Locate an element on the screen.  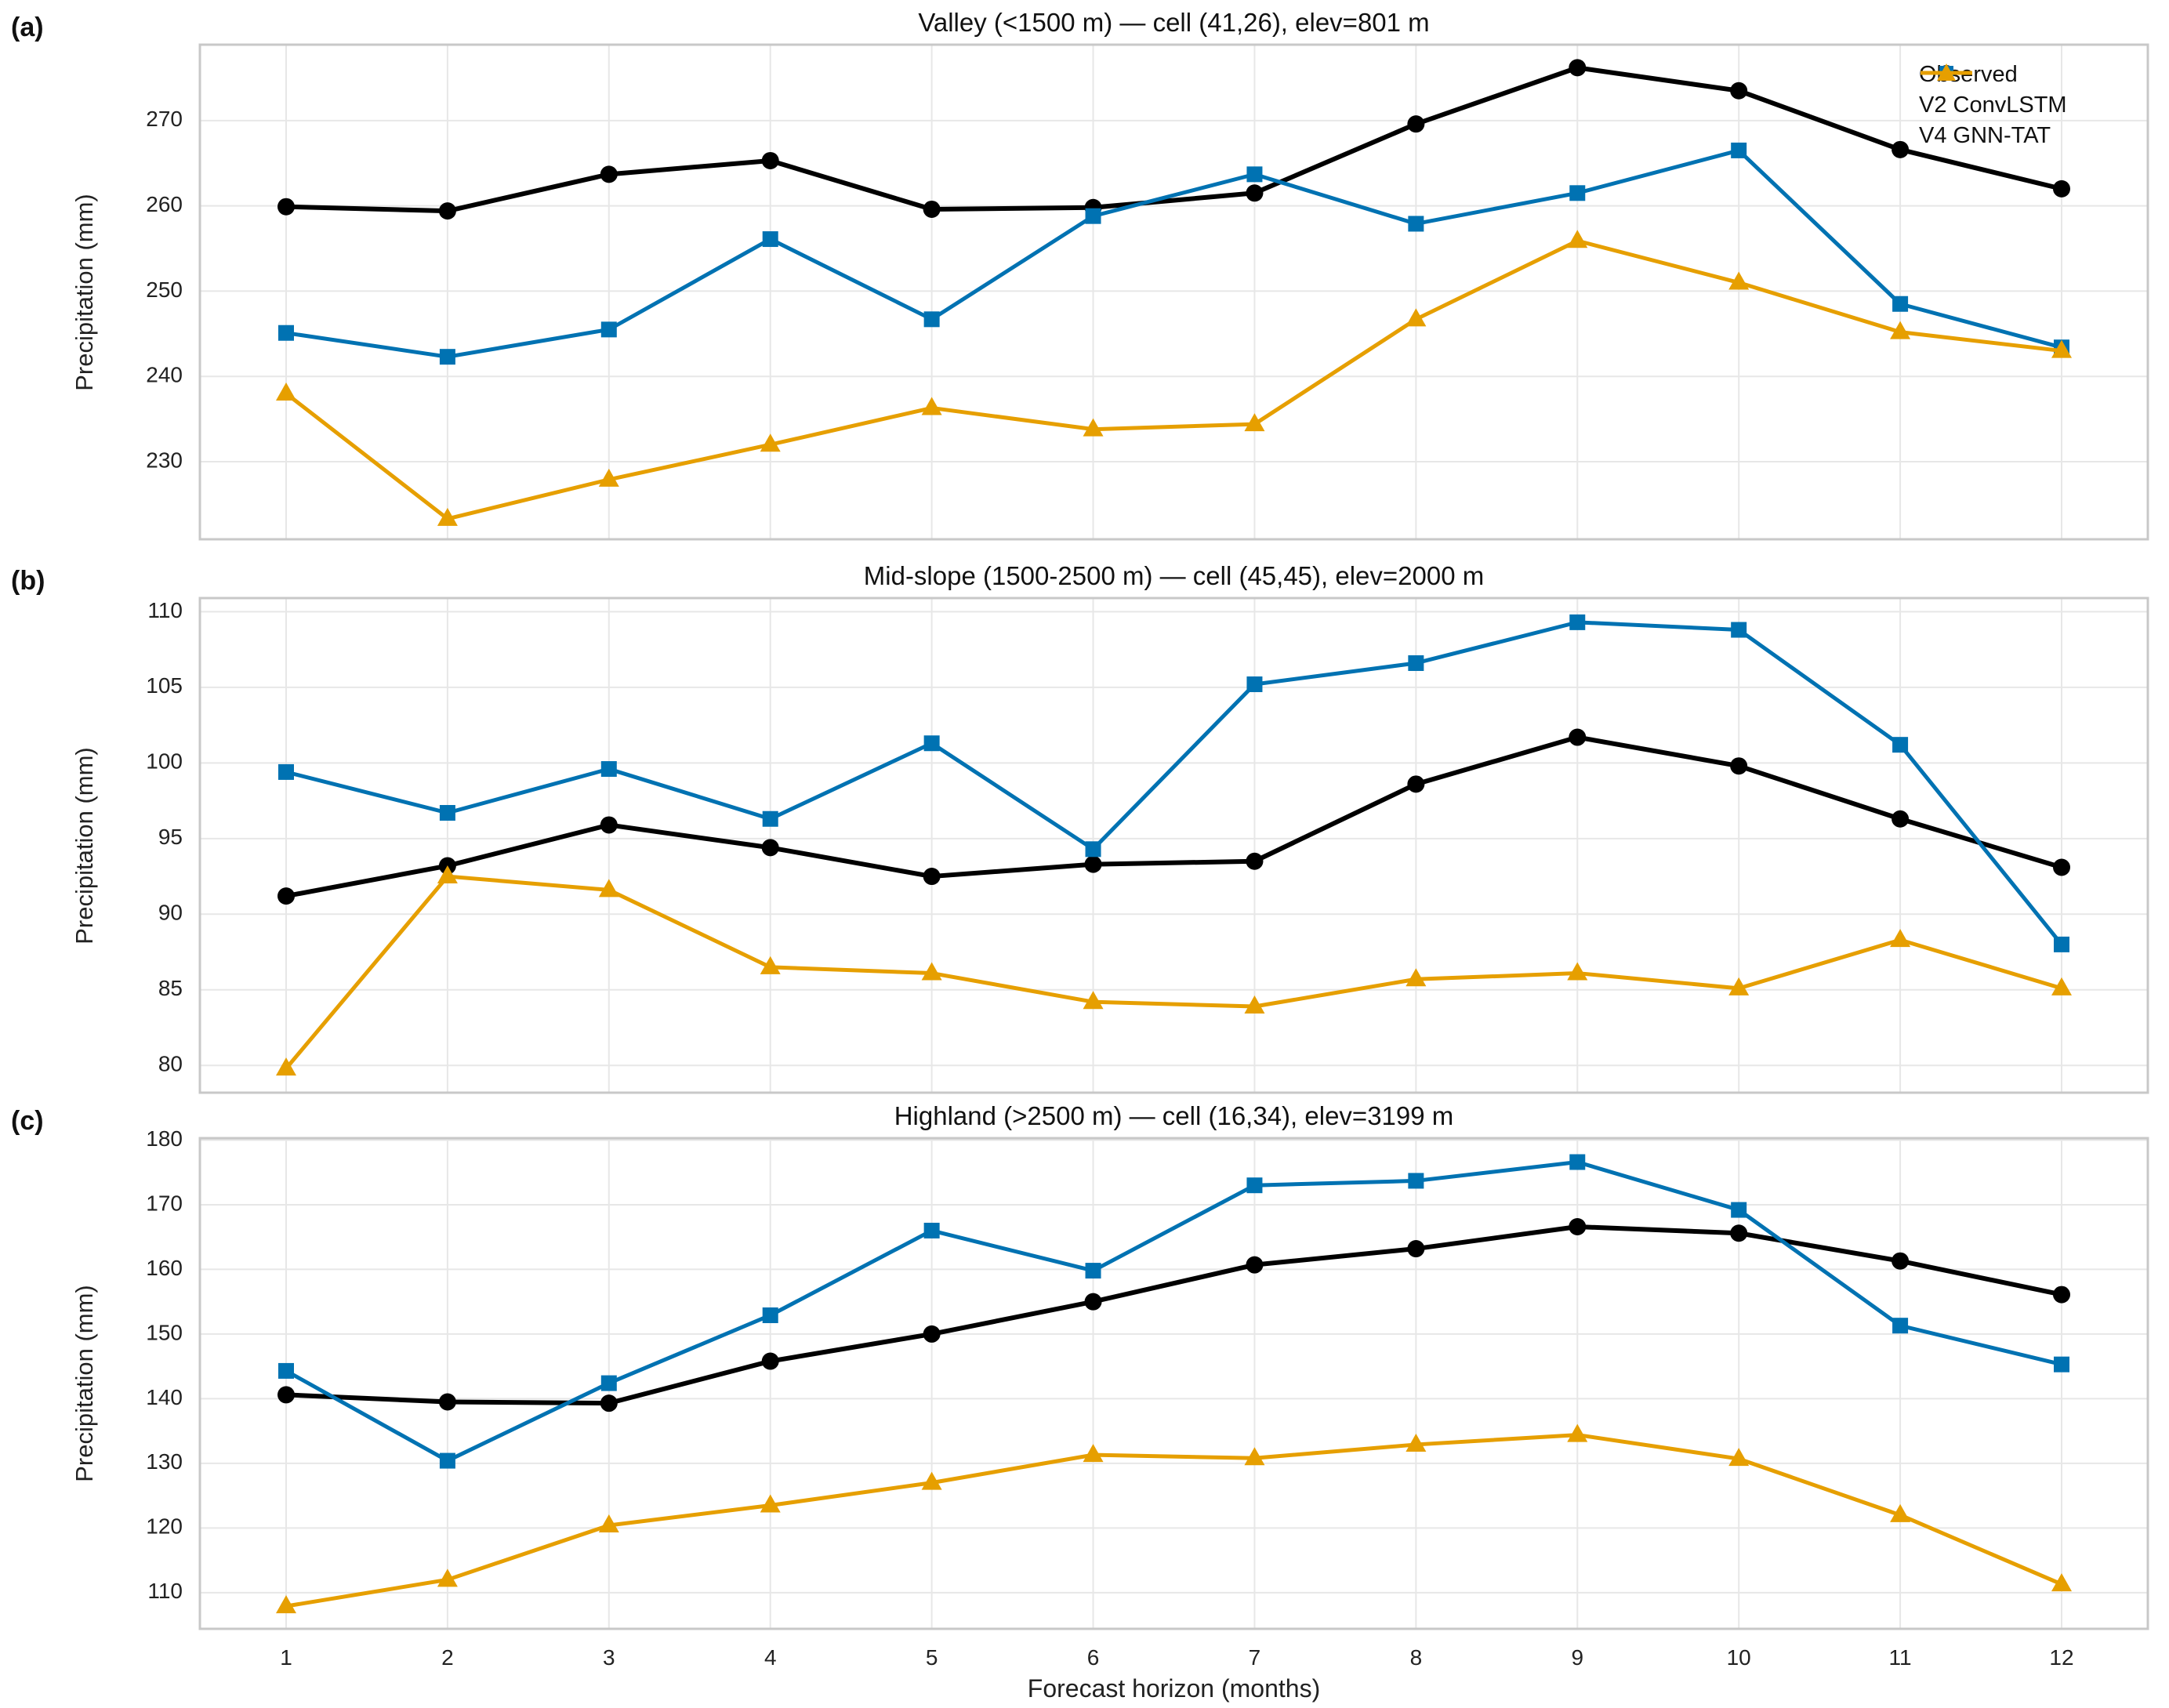
y-tick-label: 140 is located at coordinates (164, 1397).